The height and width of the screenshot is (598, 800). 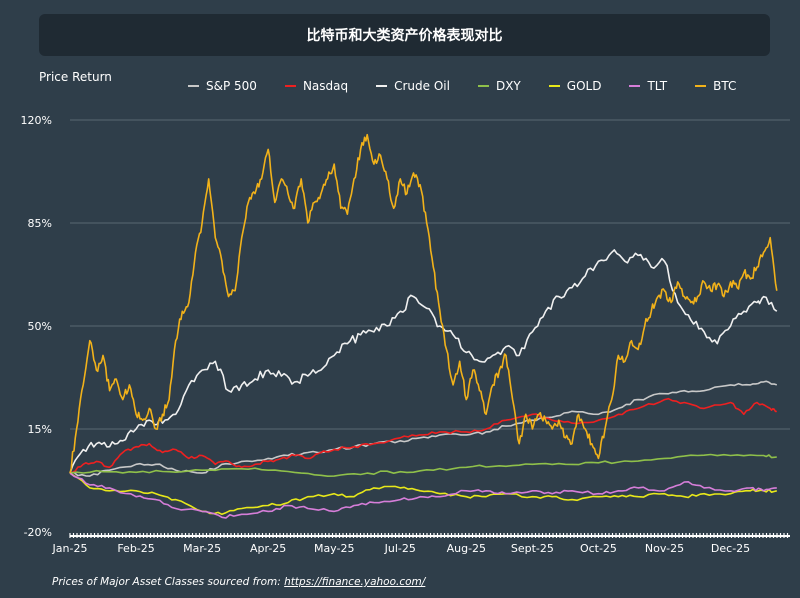 I want to click on x-tick-label: Dec-25, so click(x=730, y=548).